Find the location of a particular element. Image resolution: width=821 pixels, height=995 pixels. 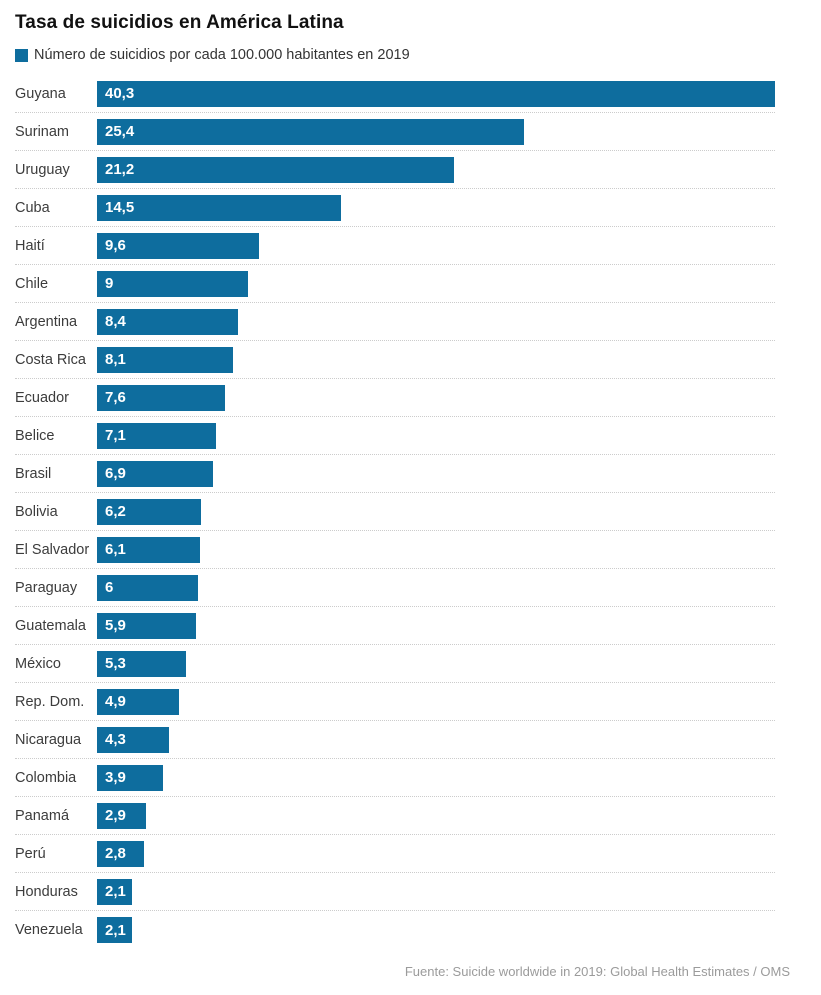

chart-row: Paraguay 6 is located at coordinates (395, 588).